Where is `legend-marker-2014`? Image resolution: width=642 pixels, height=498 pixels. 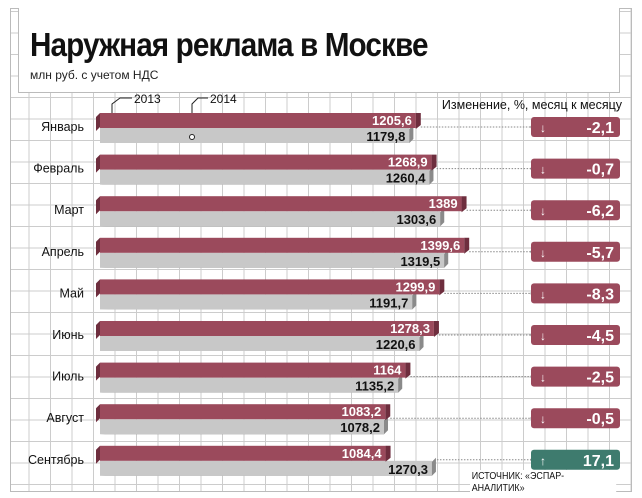 legend-marker-2014 is located at coordinates (192, 137).